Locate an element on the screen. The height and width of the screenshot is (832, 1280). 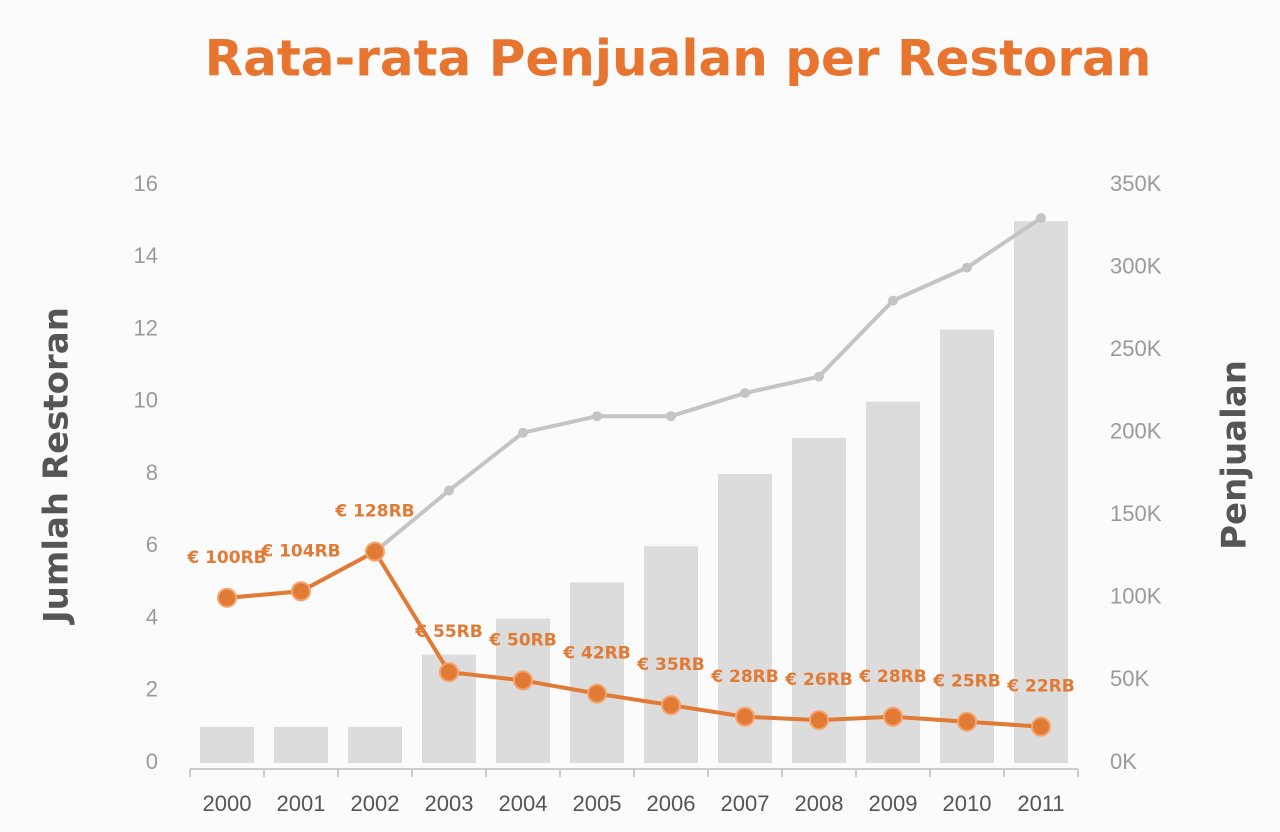
y2-tick-label: 250K is located at coordinates (1136, 348).